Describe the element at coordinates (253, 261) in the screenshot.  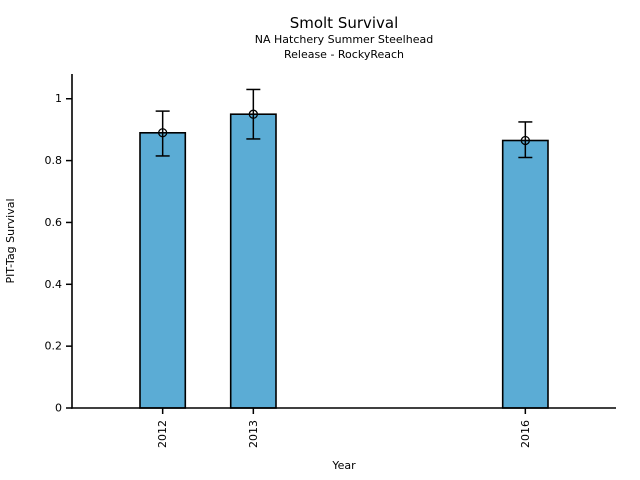
I see `bar-2013` at that location.